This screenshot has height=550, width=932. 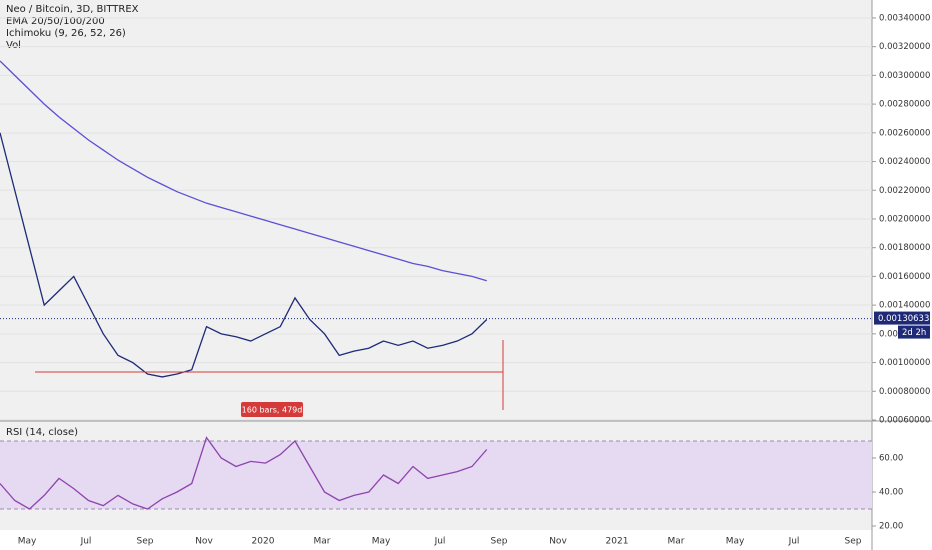 What do you see at coordinates (904, 421) in the screenshot?
I see `y-tick-label: 0.00060000` at bounding box center [904, 421].